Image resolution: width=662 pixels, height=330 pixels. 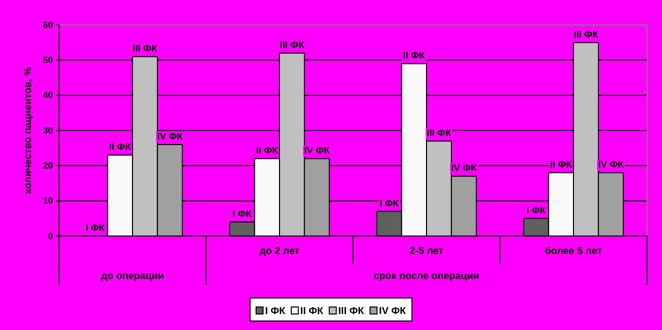 I want to click on y-tick-label: 20, so click(x=47, y=165).